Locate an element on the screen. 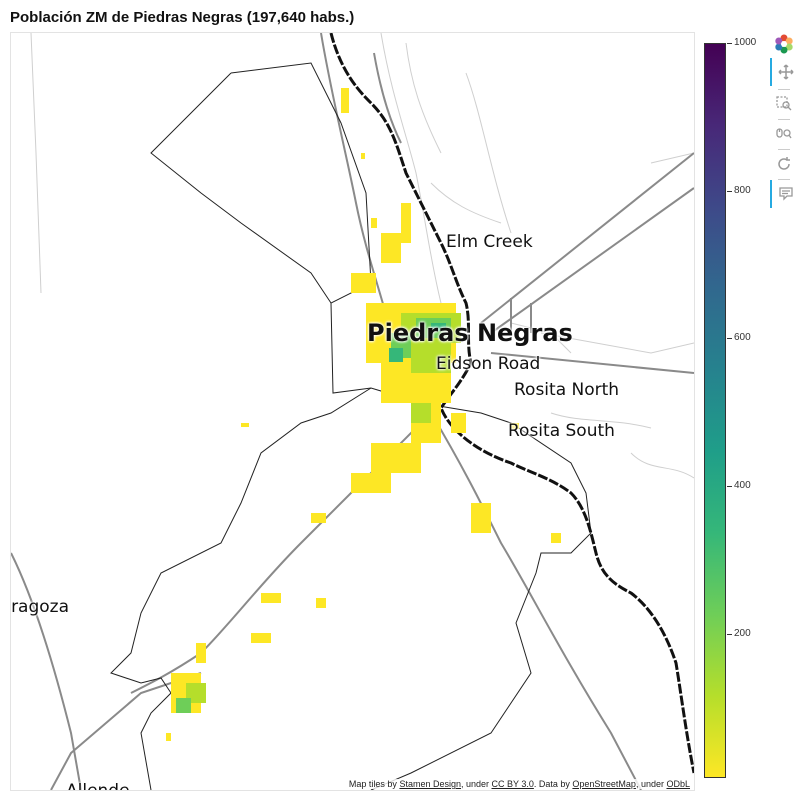 This screenshot has height=800, width=800. colorbar-tick-label: 800 is located at coordinates (742, 190).